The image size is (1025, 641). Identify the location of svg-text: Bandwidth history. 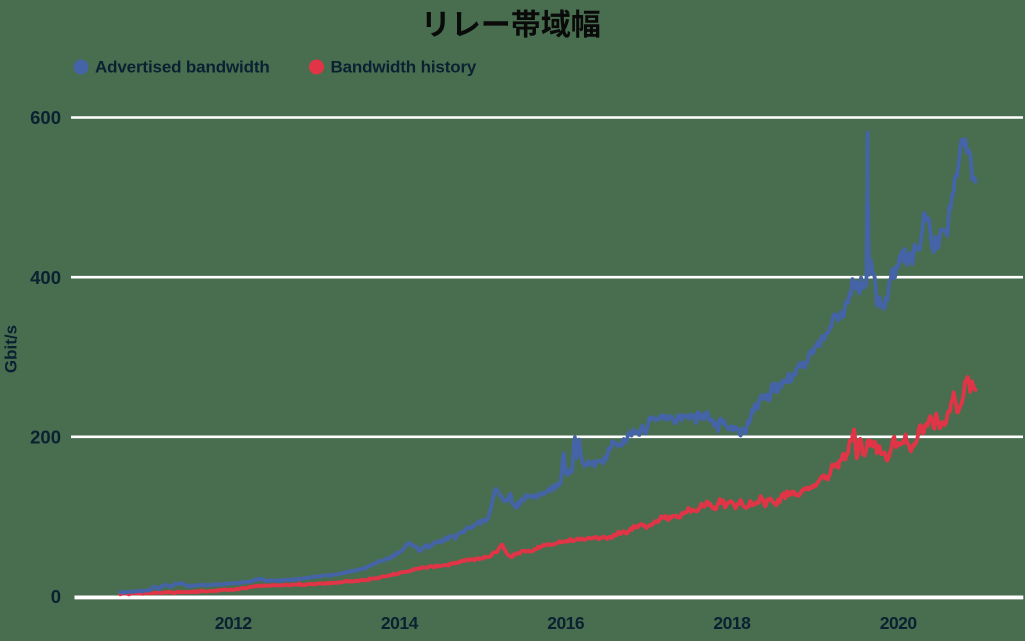
(404, 67).